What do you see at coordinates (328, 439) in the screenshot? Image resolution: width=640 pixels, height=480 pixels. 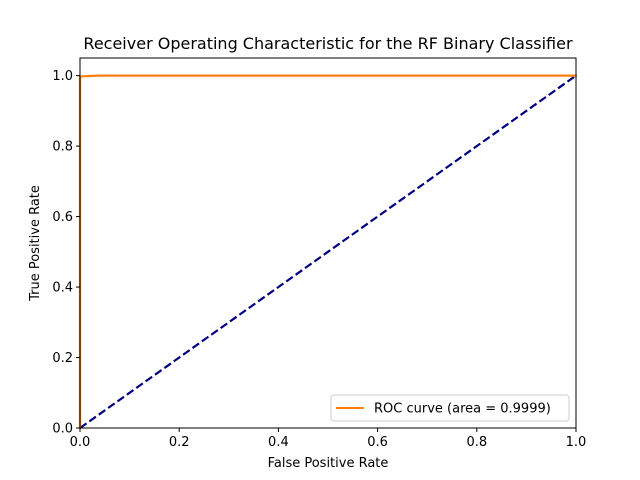 I see `x-axis-ticks: 0.0 0.2 0.4 0.6 0.8 1.0` at bounding box center [328, 439].